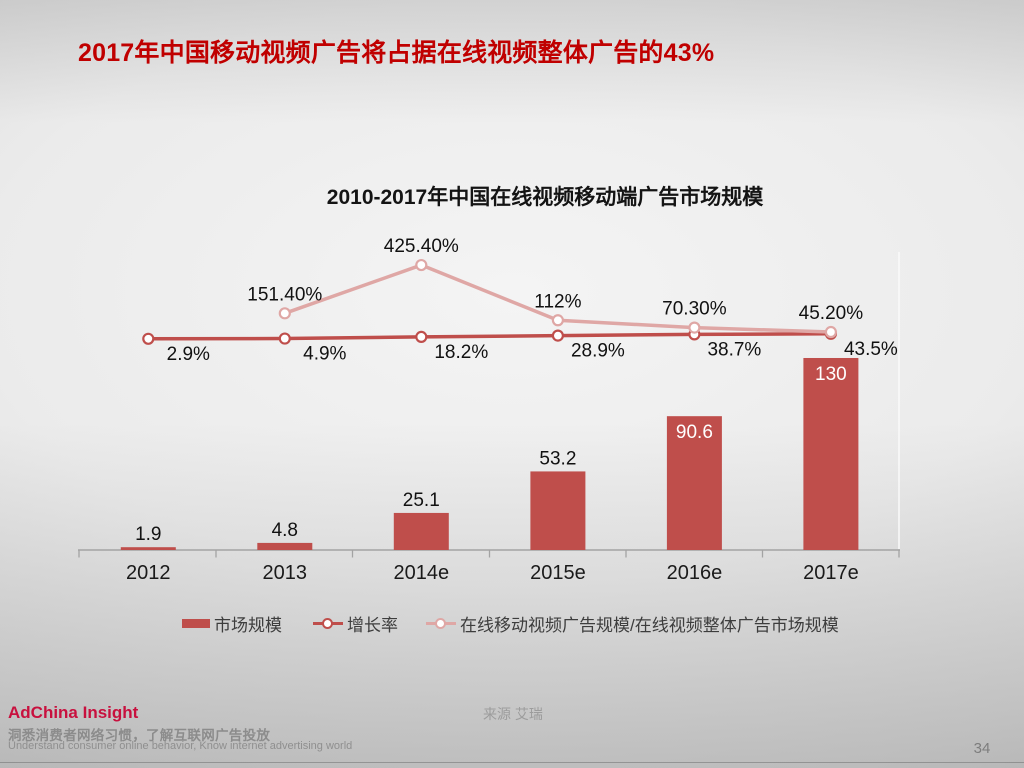 This screenshot has width=1024, height=768. What do you see at coordinates (285, 573) in the screenshot?
I see `category-label: 2013` at bounding box center [285, 573].